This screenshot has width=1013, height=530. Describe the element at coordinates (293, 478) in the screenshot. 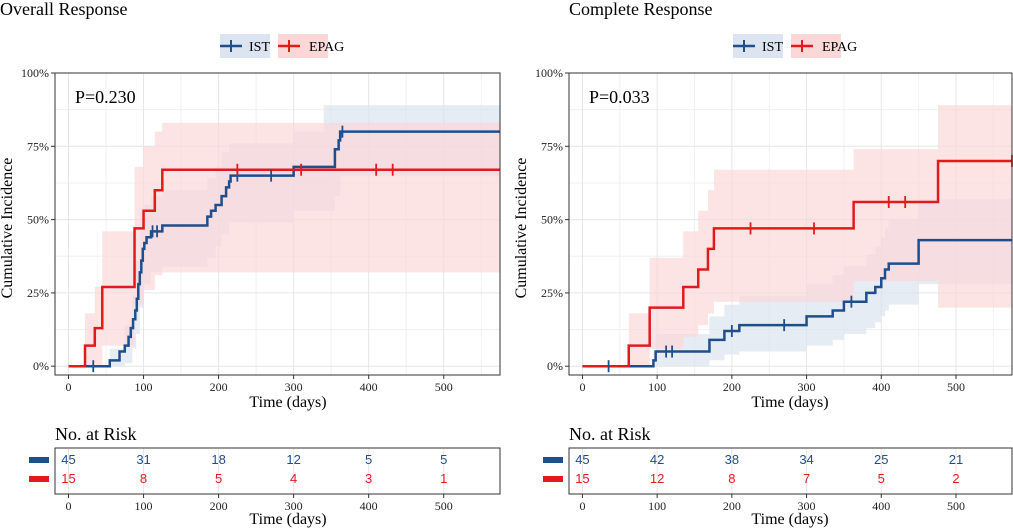

I see `risk-count-epag: 4` at that location.